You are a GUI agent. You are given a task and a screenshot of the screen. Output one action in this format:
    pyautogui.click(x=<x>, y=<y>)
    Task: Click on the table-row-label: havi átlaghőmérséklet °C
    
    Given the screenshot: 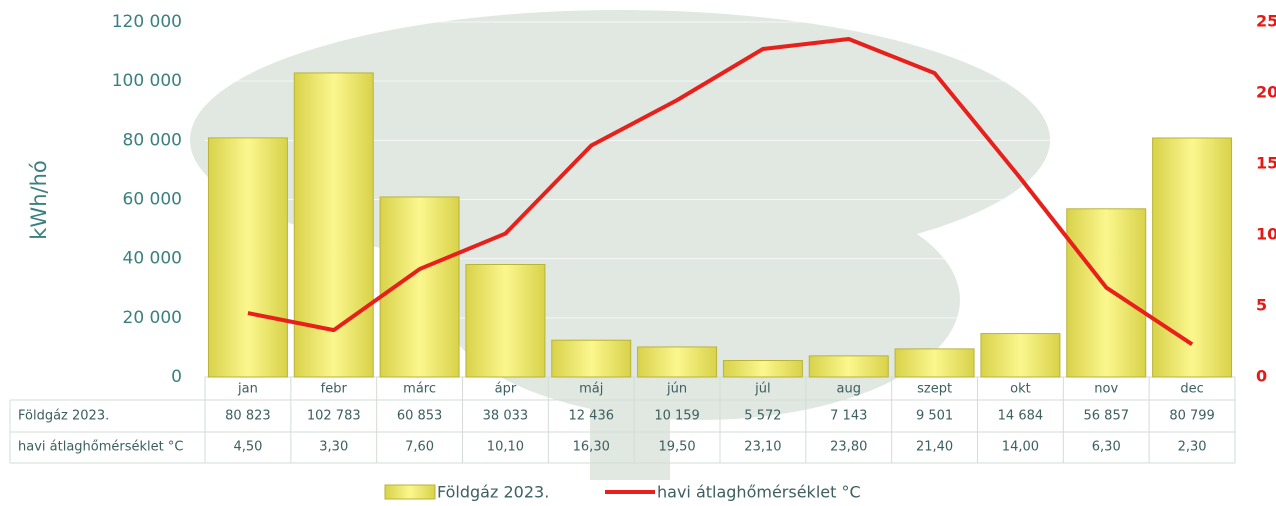 What is the action you would take?
    pyautogui.click(x=100, y=447)
    